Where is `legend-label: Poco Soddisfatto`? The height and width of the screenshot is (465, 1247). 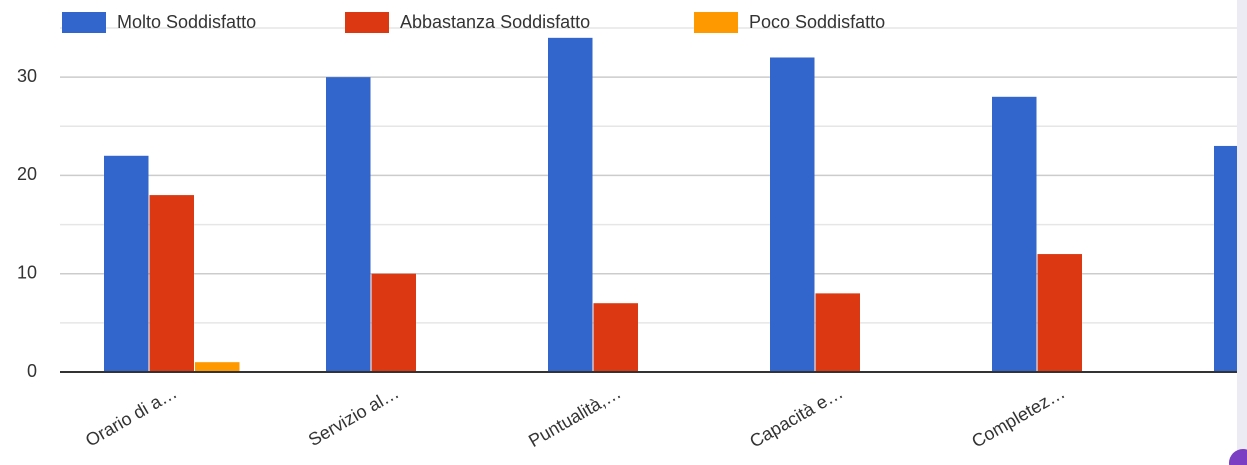
legend-label: Poco Soddisfatto is located at coordinates (817, 22).